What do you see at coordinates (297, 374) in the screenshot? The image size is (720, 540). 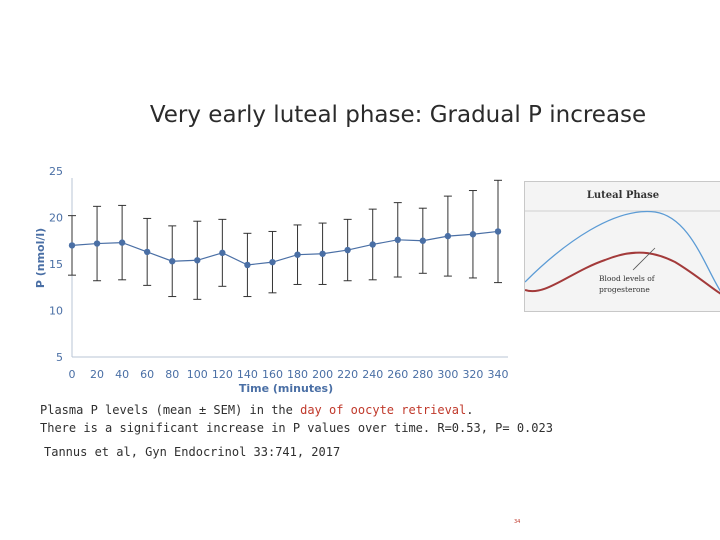 I see `x-tick-label: 180` at bounding box center [297, 374].